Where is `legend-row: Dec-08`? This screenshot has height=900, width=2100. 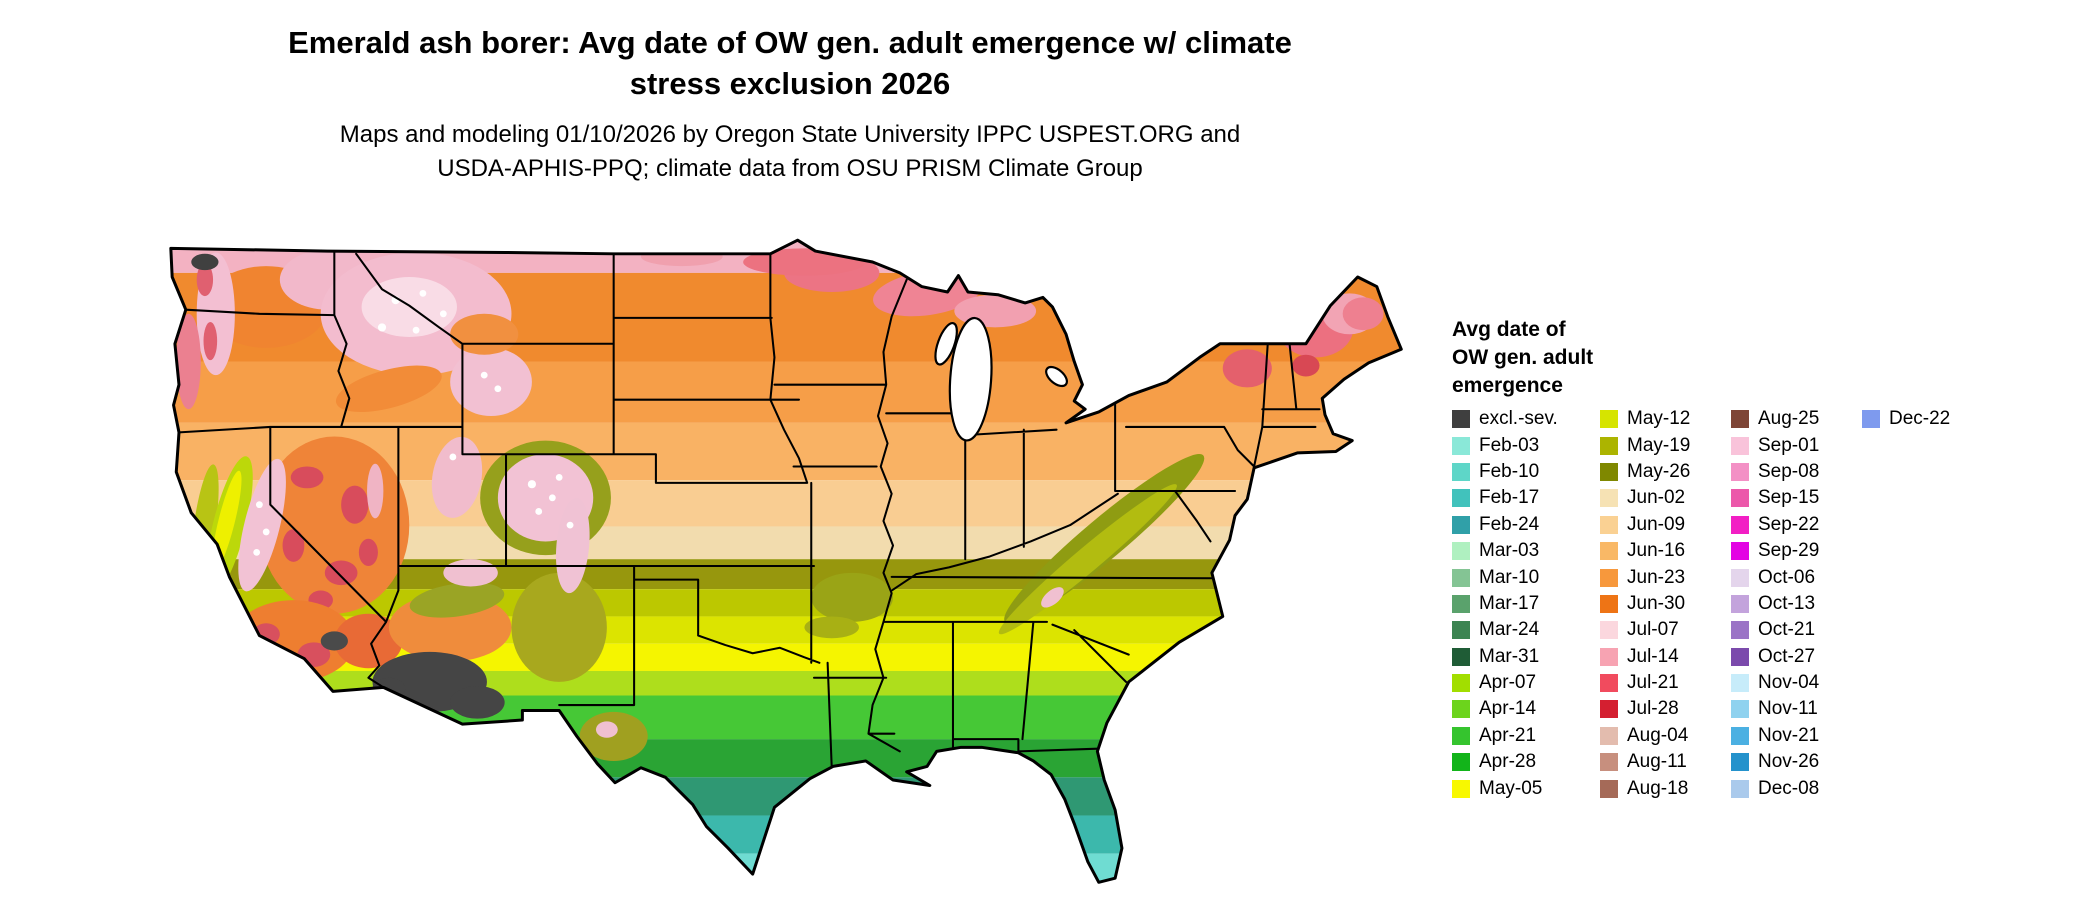 legend-row: Dec-08 is located at coordinates (1796, 788).